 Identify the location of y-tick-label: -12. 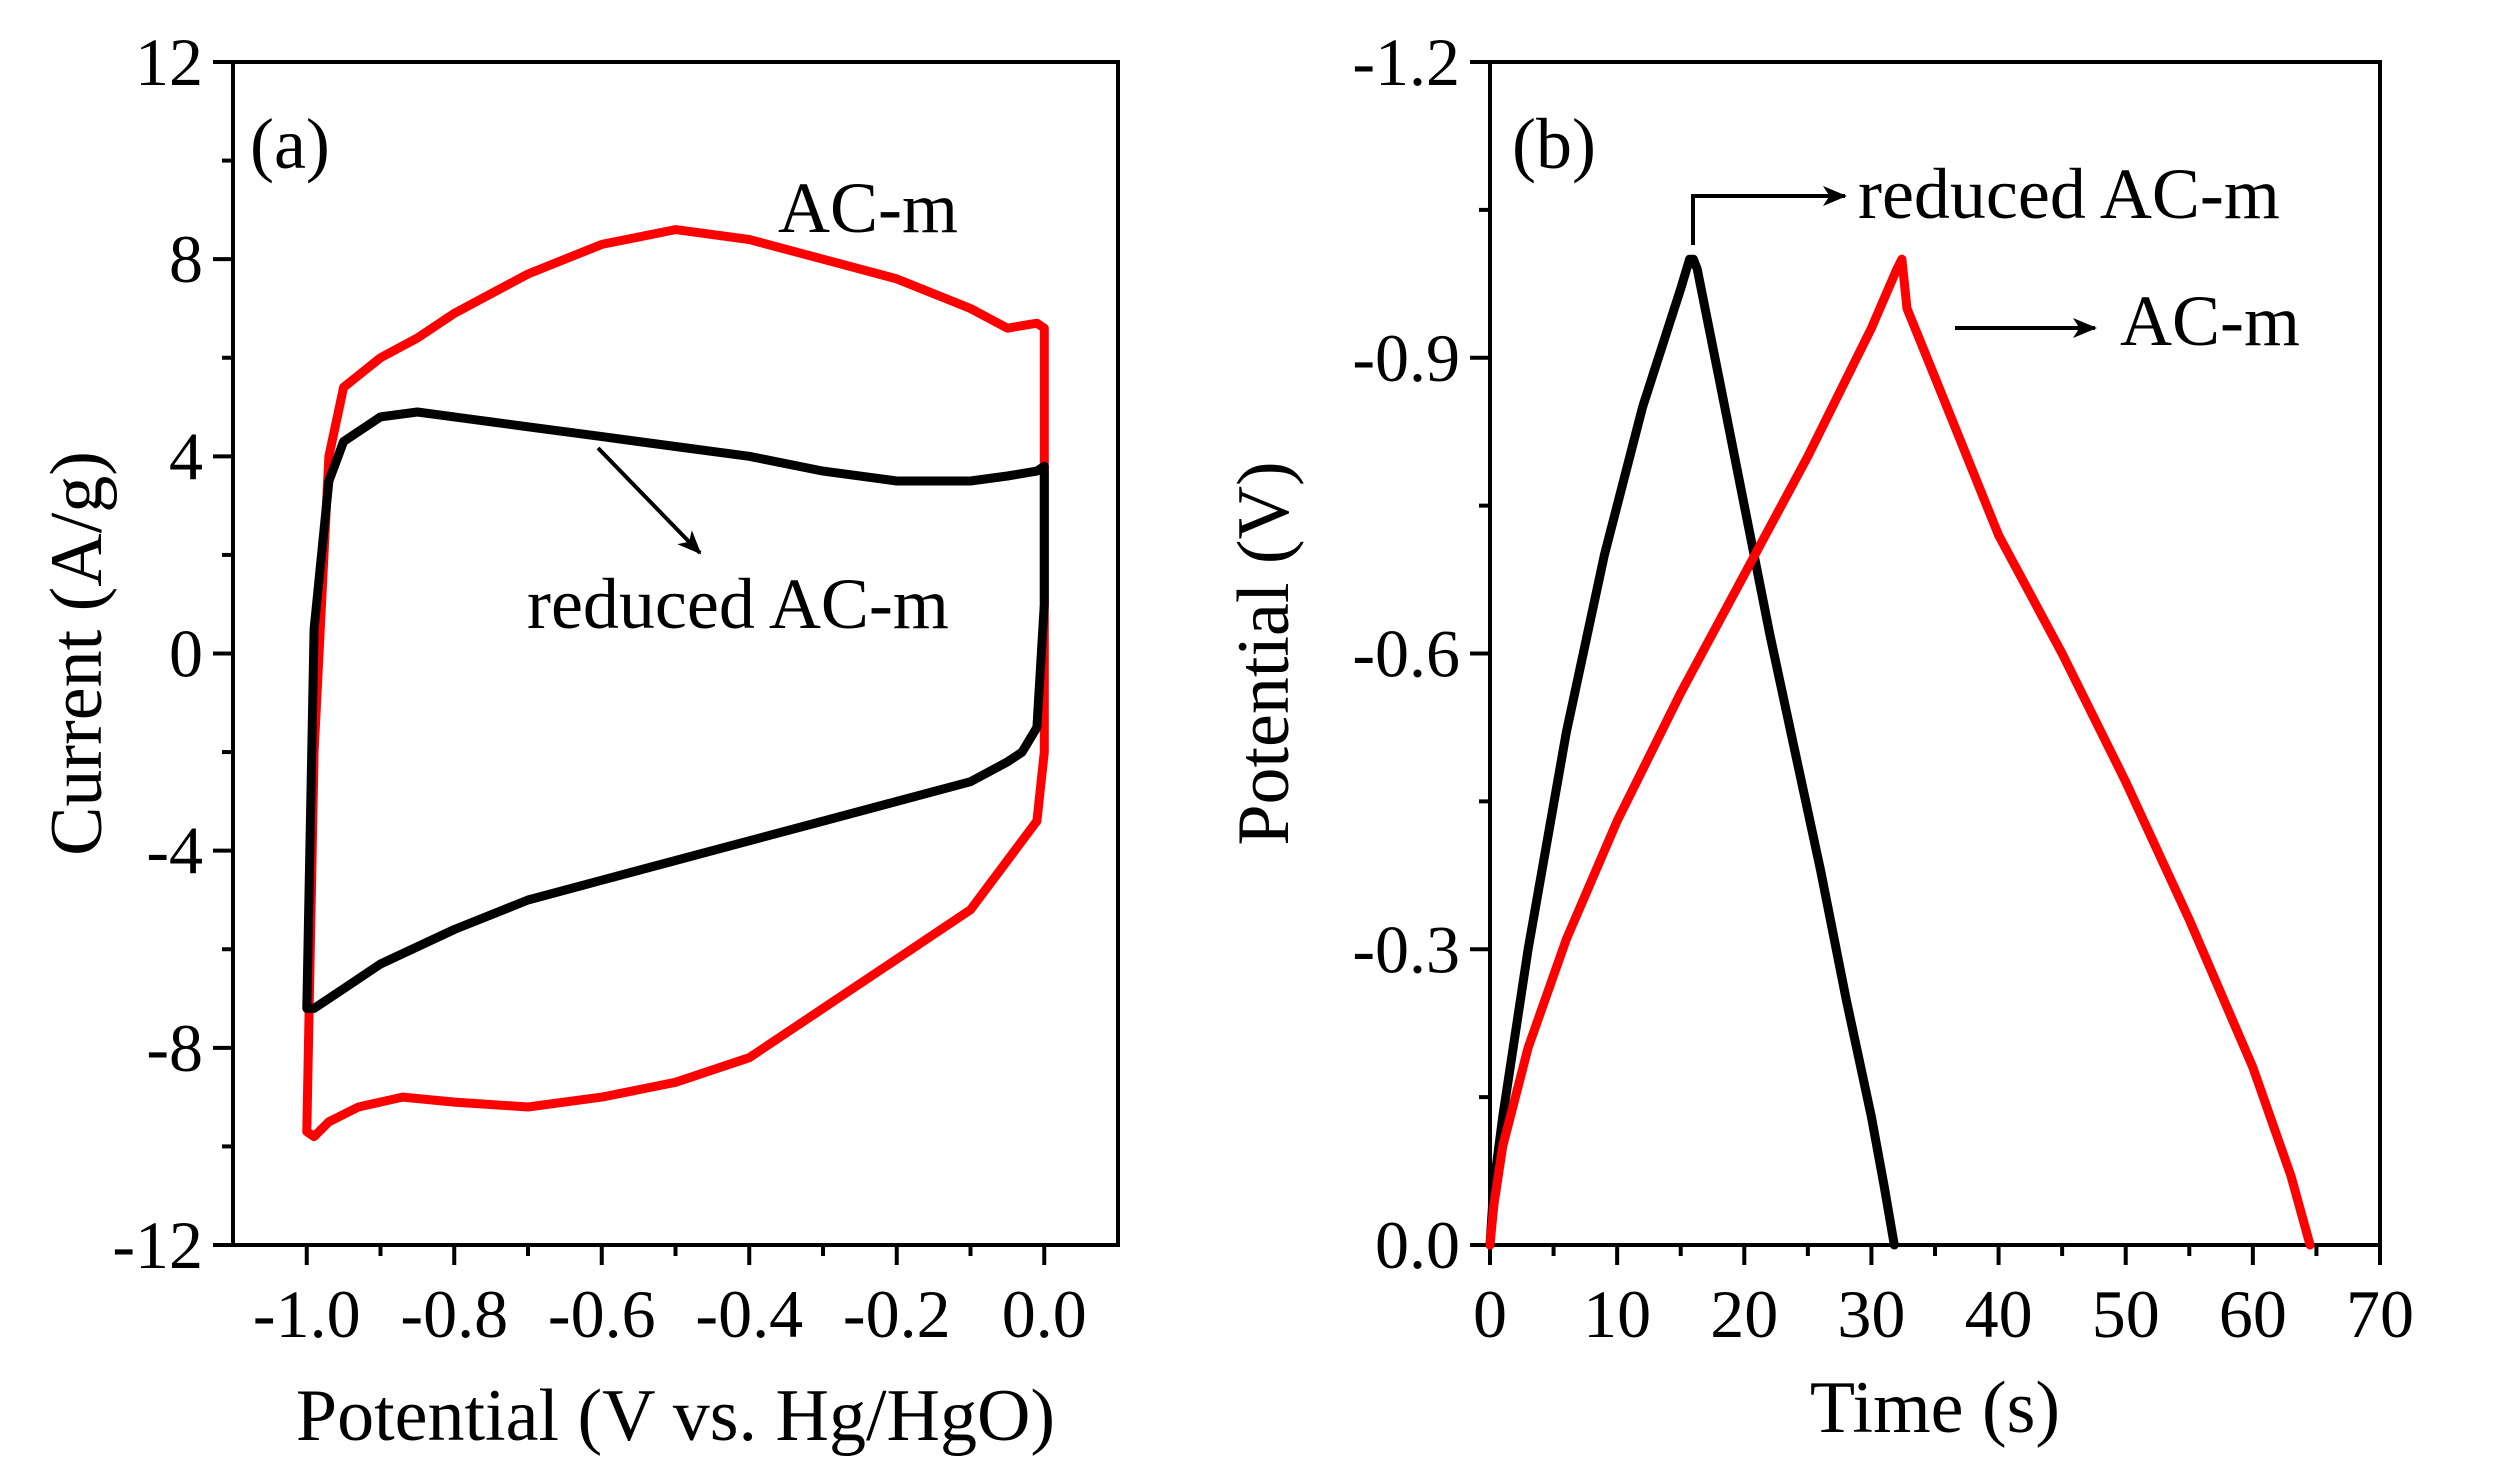
(157, 1245).